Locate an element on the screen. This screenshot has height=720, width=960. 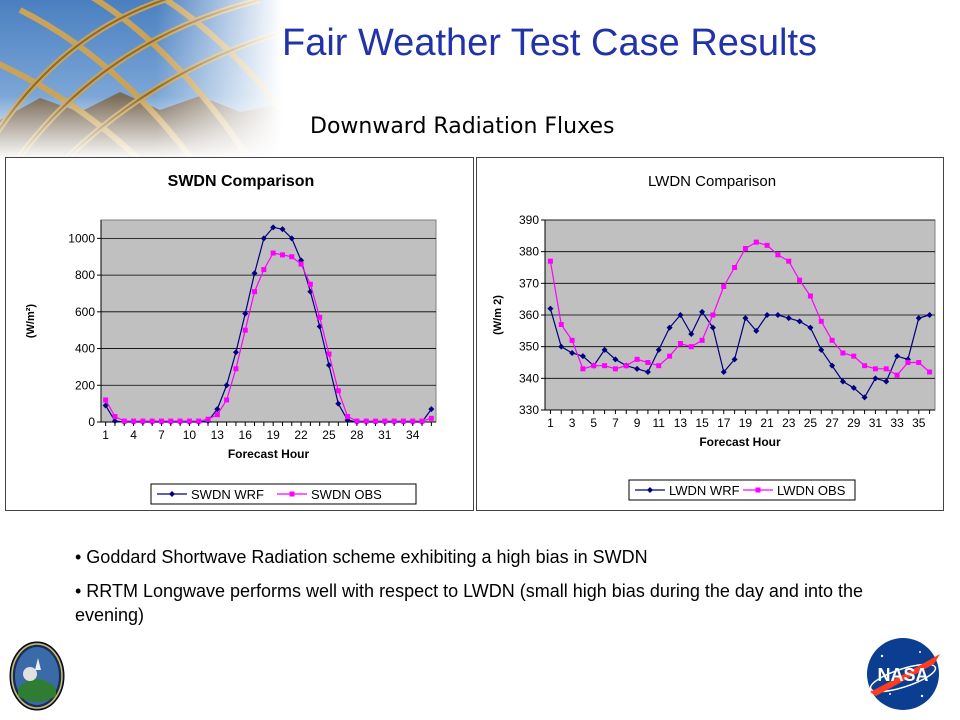
y-tick-label: 200 is located at coordinates (85, 385).